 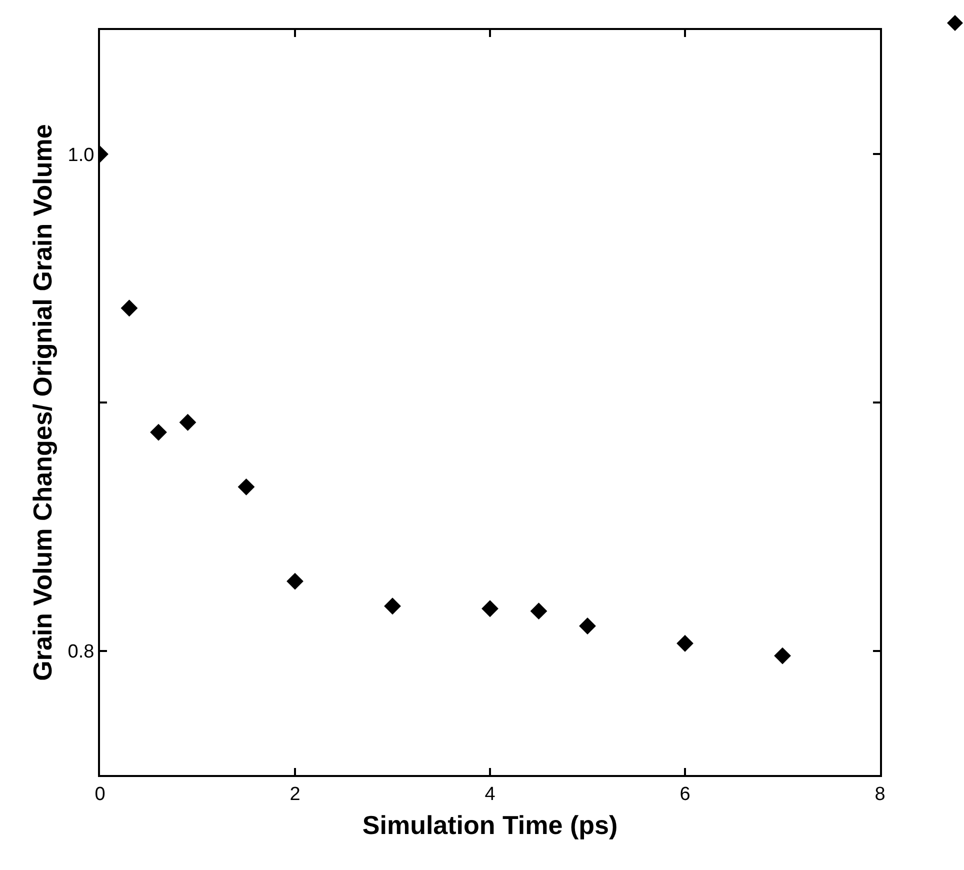 I want to click on x-axis-title: Simulation Time (ps), so click(x=490, y=825).